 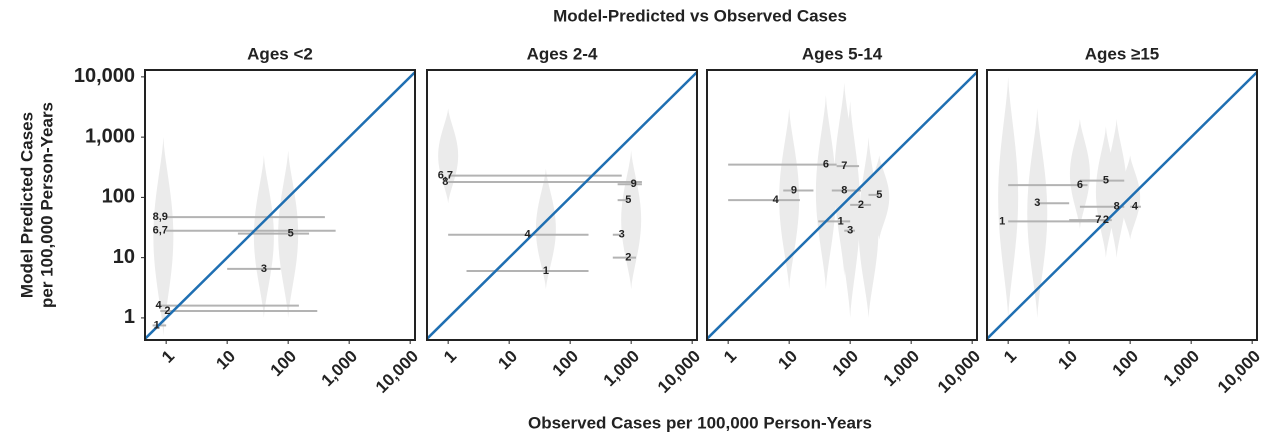 I want to click on y-axis-label-line: per 100,000 Person-Years, so click(x=46, y=205).